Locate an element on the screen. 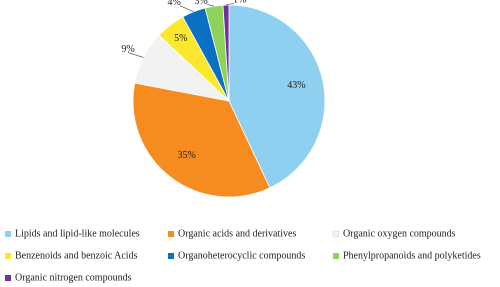 This screenshot has height=287, width=500. data-label: 9% is located at coordinates (127, 49).